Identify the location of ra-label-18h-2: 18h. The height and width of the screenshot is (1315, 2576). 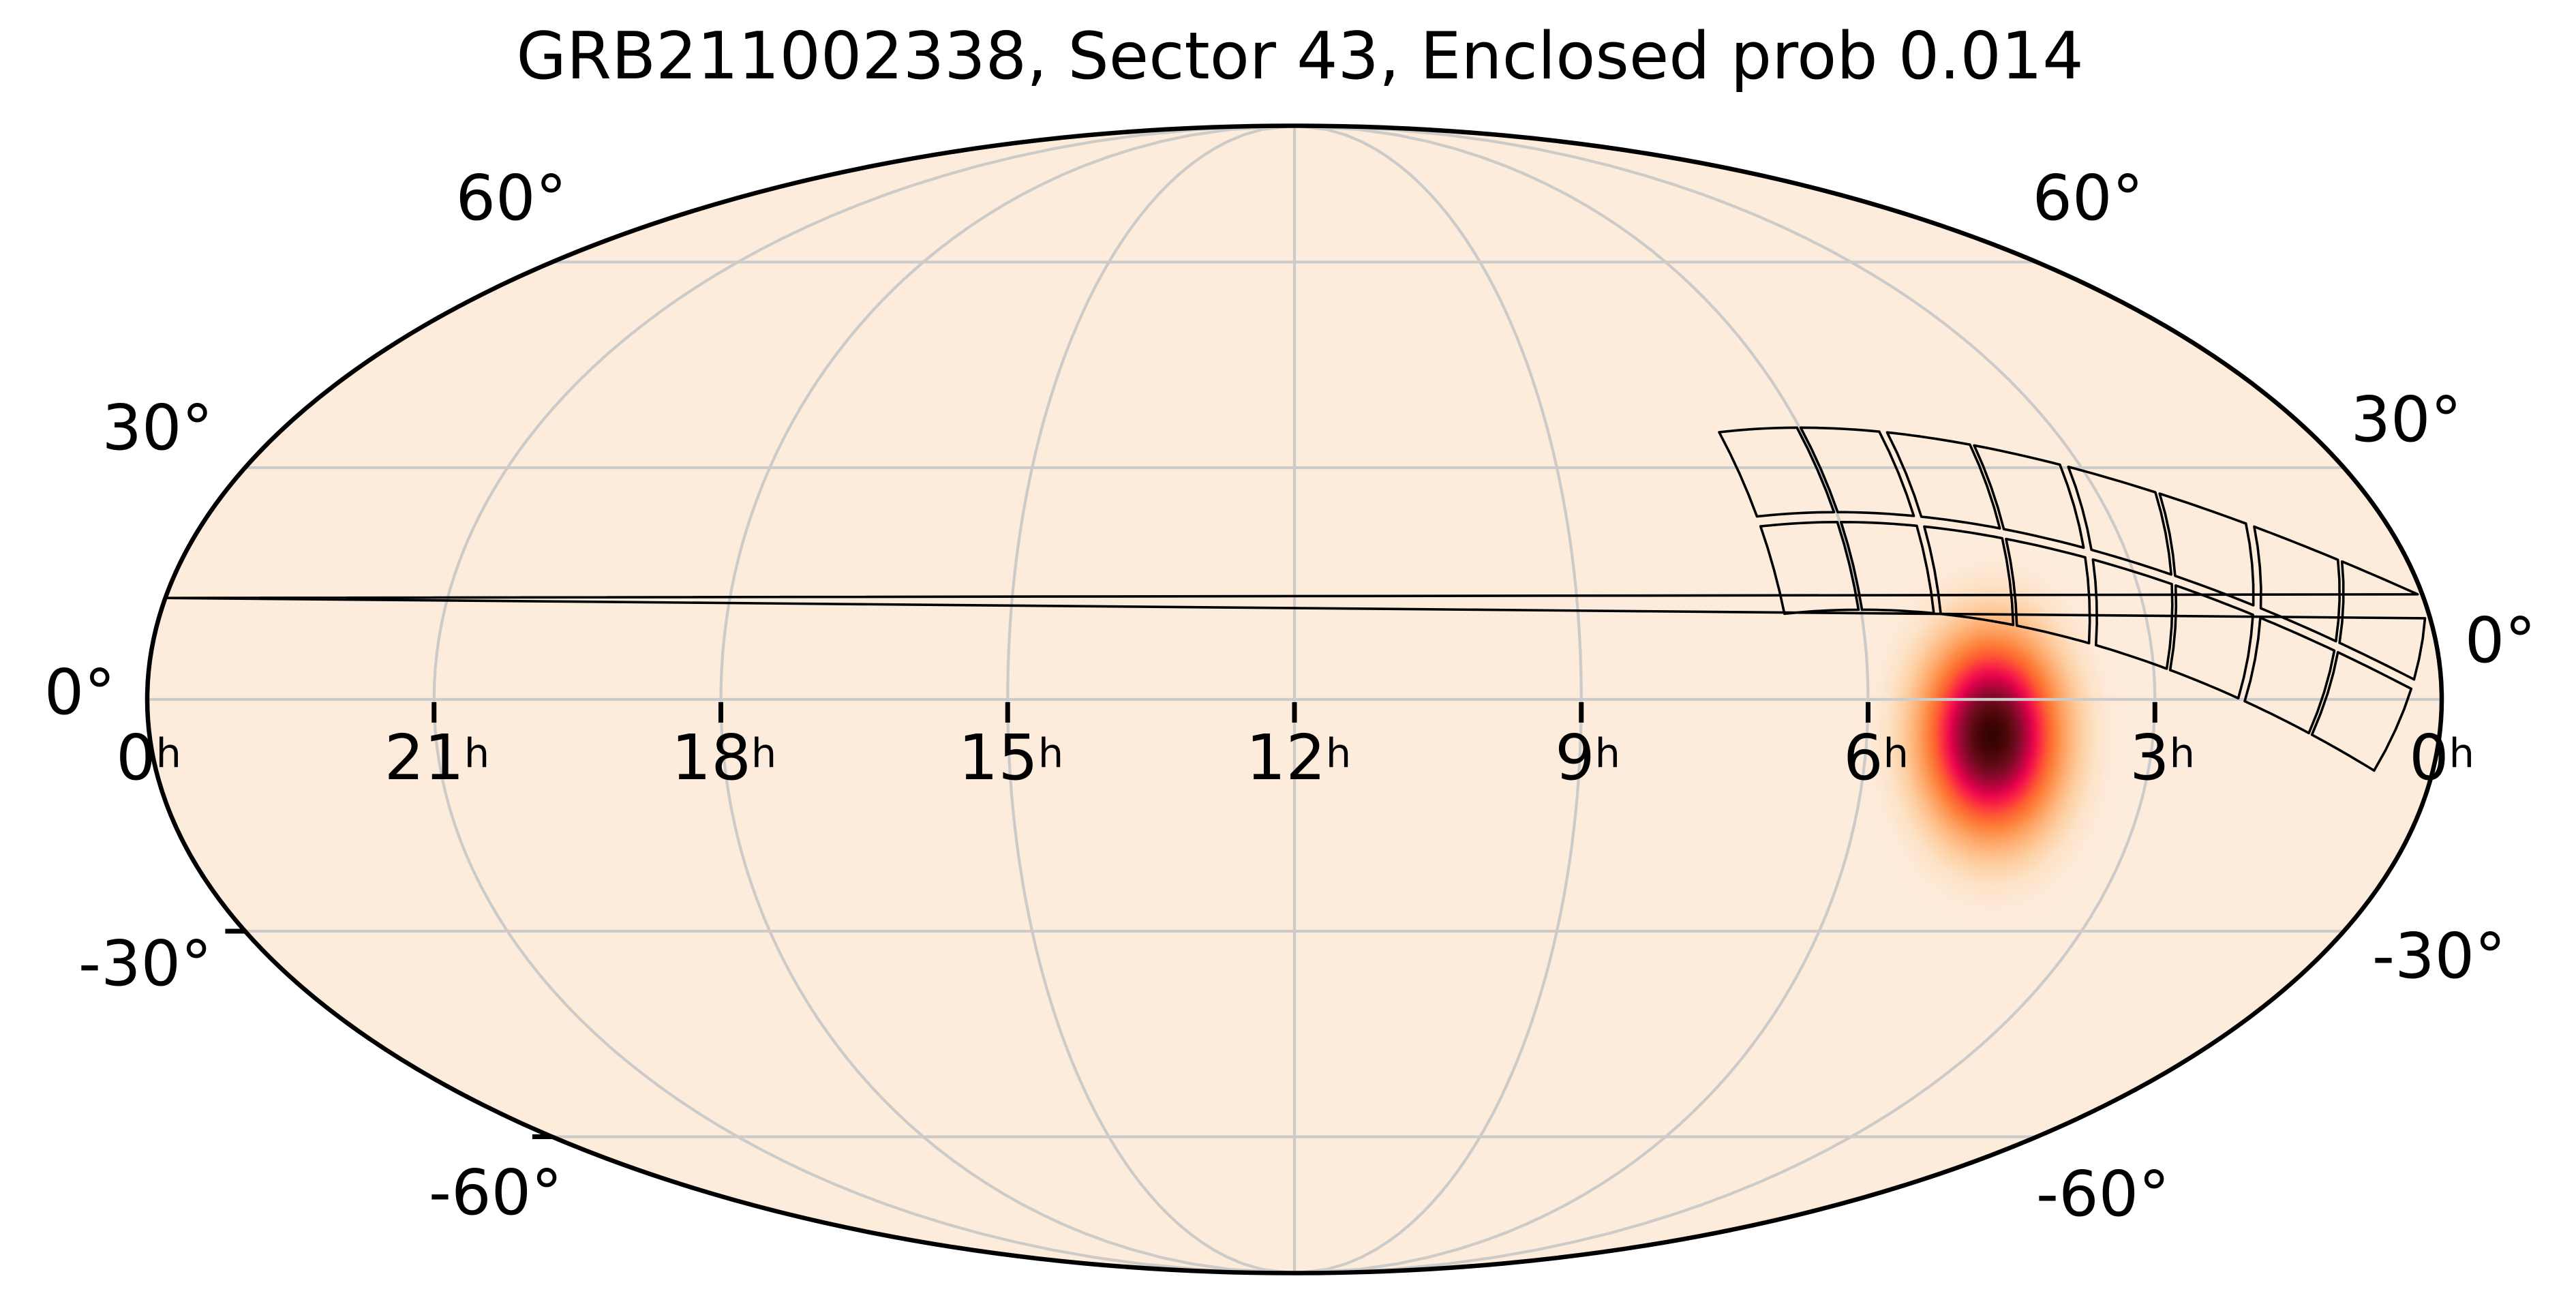
(724, 757).